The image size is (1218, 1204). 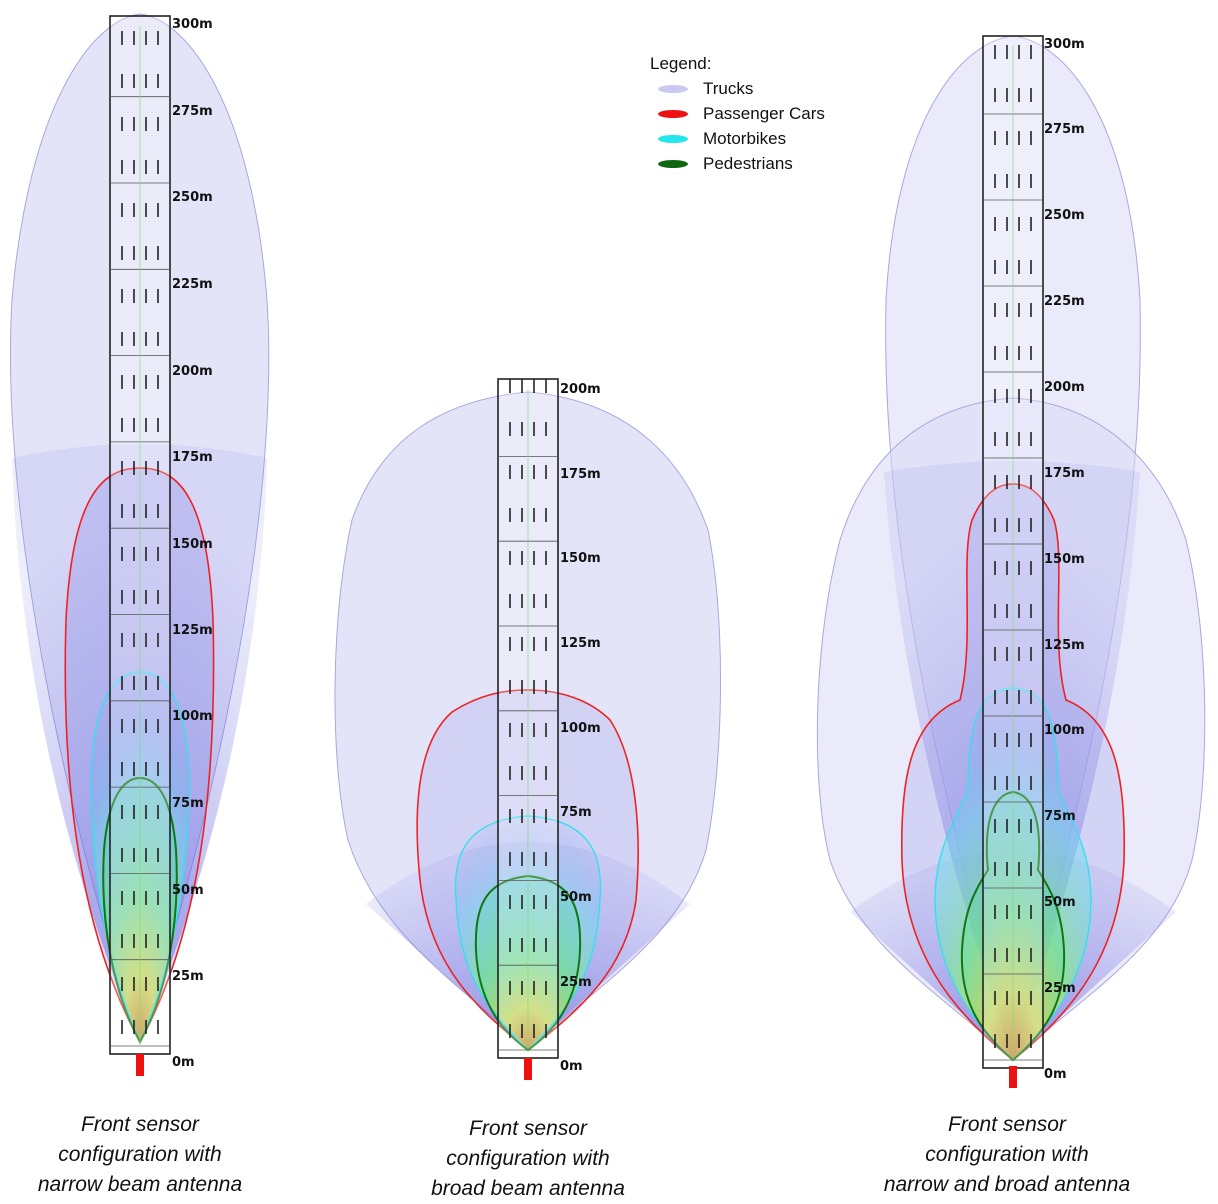 I want to click on legend-label: Passenger Cars, so click(x=764, y=113).